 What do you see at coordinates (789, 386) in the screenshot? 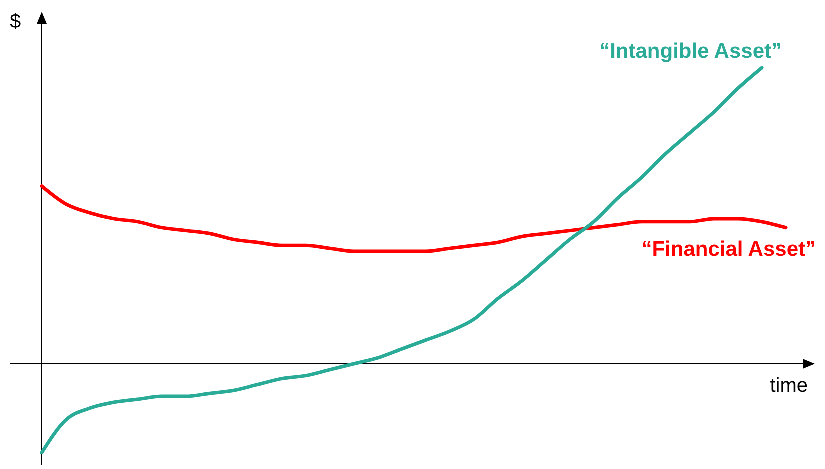
I see `x-axis-title: time` at bounding box center [789, 386].